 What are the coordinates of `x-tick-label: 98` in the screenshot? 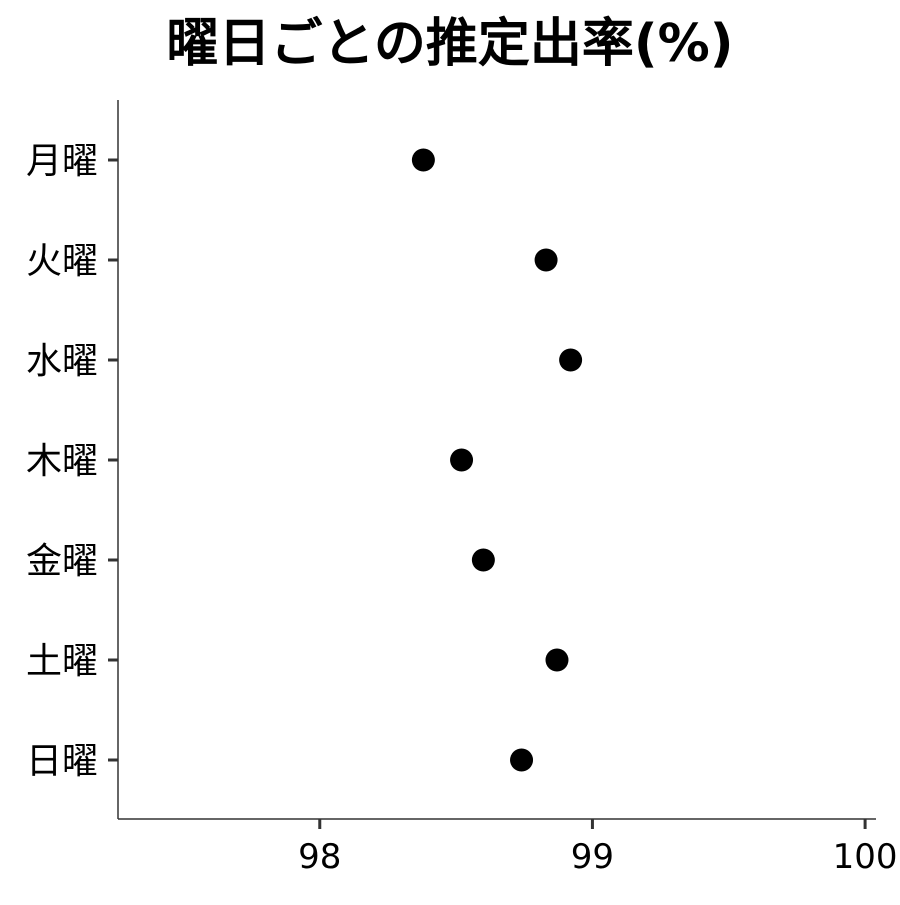 It's located at (319, 857).